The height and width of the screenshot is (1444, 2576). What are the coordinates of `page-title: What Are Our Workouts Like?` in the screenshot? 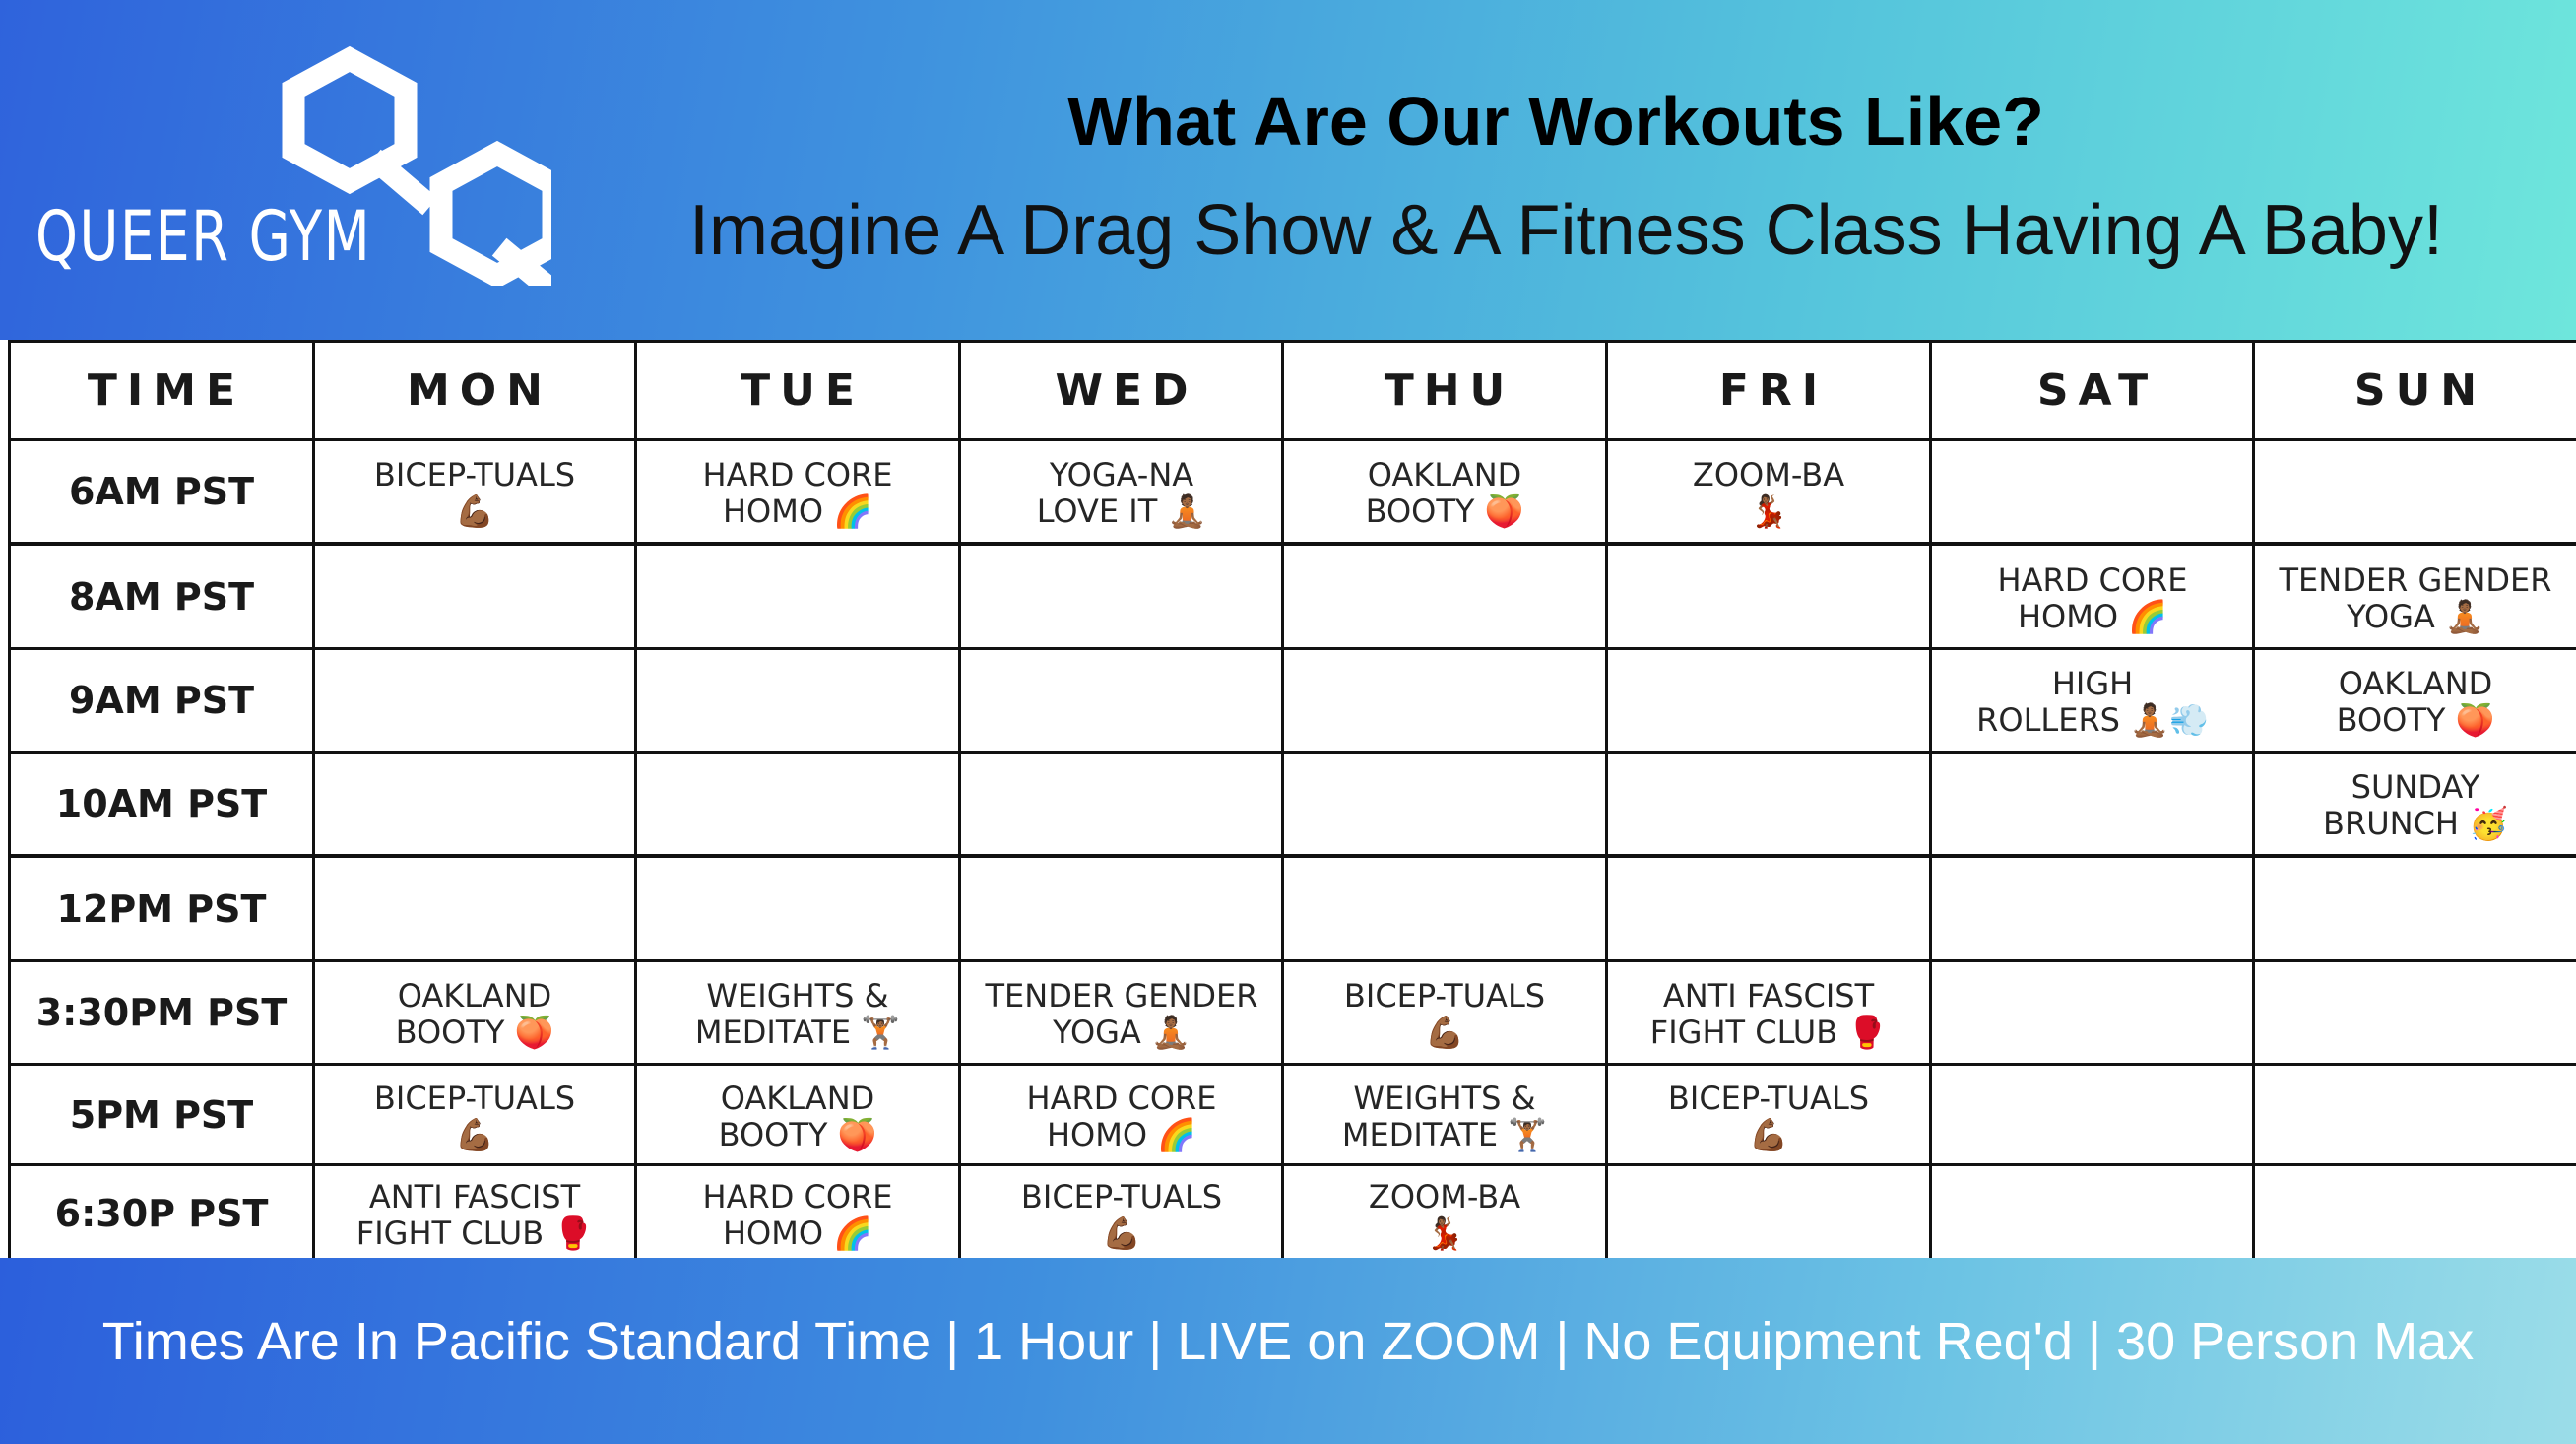 It's located at (1555, 121).